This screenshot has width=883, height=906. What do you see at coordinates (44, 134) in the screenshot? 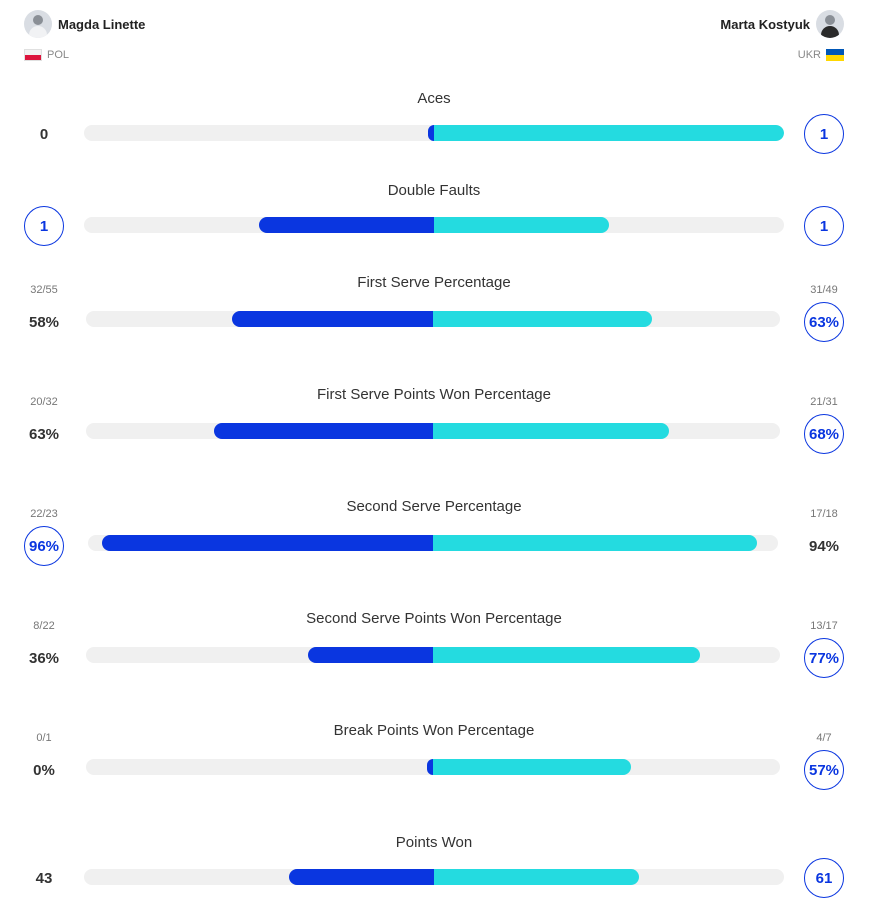
I see `stat-value-left: 0` at bounding box center [44, 134].